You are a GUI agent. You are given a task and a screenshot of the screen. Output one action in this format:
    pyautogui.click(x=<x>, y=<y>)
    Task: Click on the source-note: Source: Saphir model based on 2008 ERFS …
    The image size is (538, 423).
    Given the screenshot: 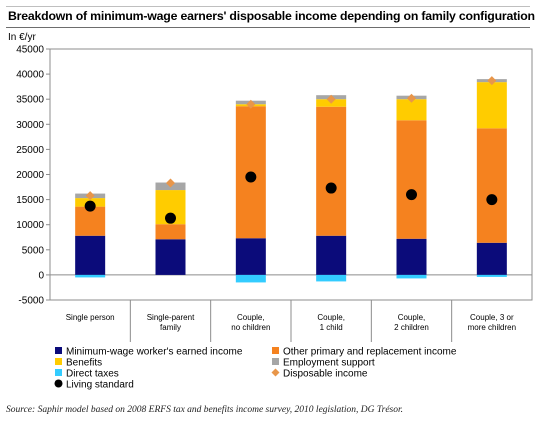 What is the action you would take?
    pyautogui.click(x=205, y=410)
    